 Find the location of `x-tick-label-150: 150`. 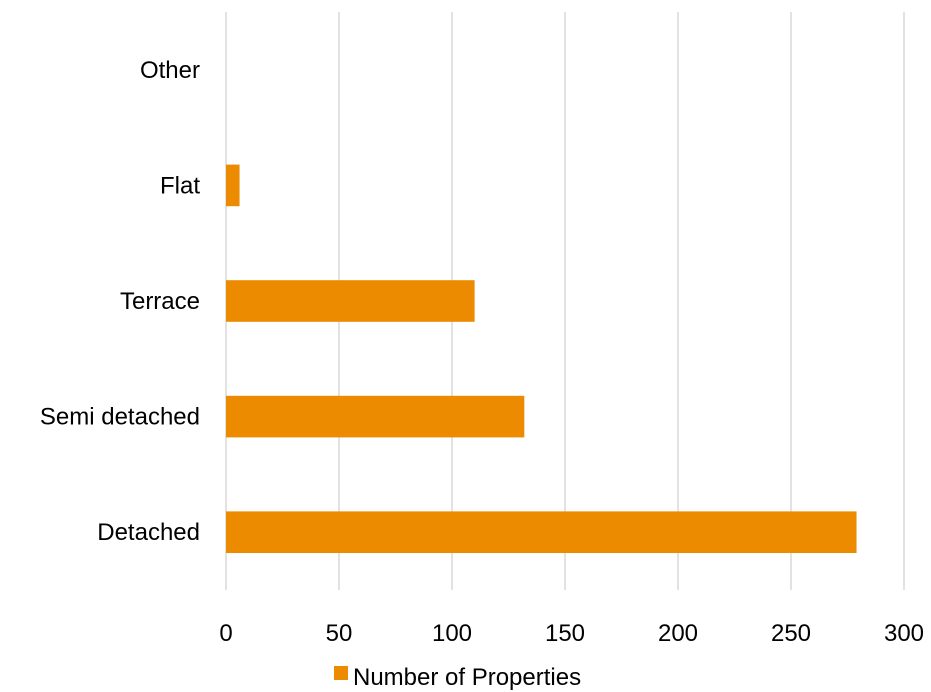

x-tick-label-150: 150 is located at coordinates (565, 633).